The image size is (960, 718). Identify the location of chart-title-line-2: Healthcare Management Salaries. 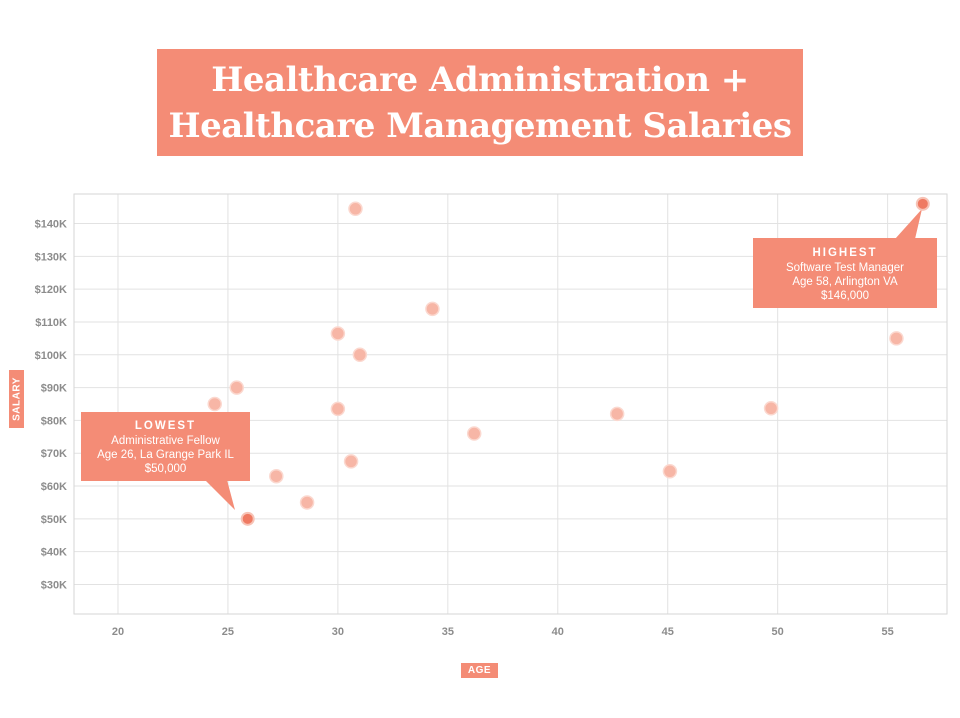
(480, 125).